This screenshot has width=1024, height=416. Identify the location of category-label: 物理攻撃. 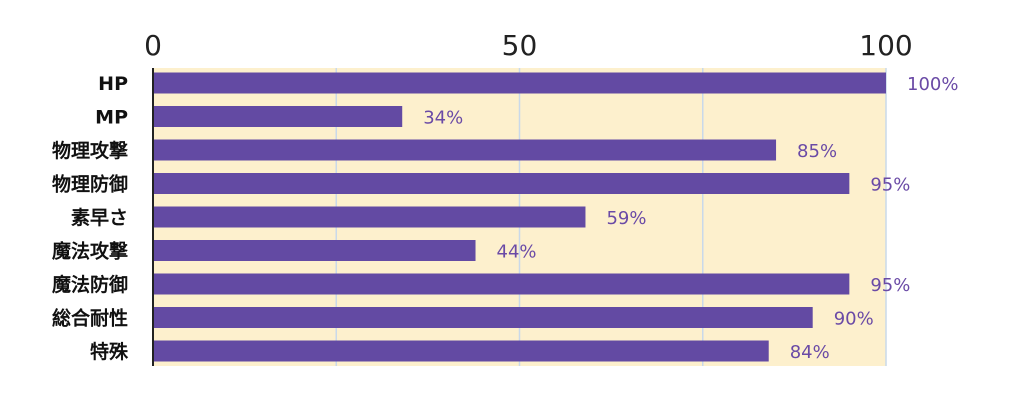
(90, 150).